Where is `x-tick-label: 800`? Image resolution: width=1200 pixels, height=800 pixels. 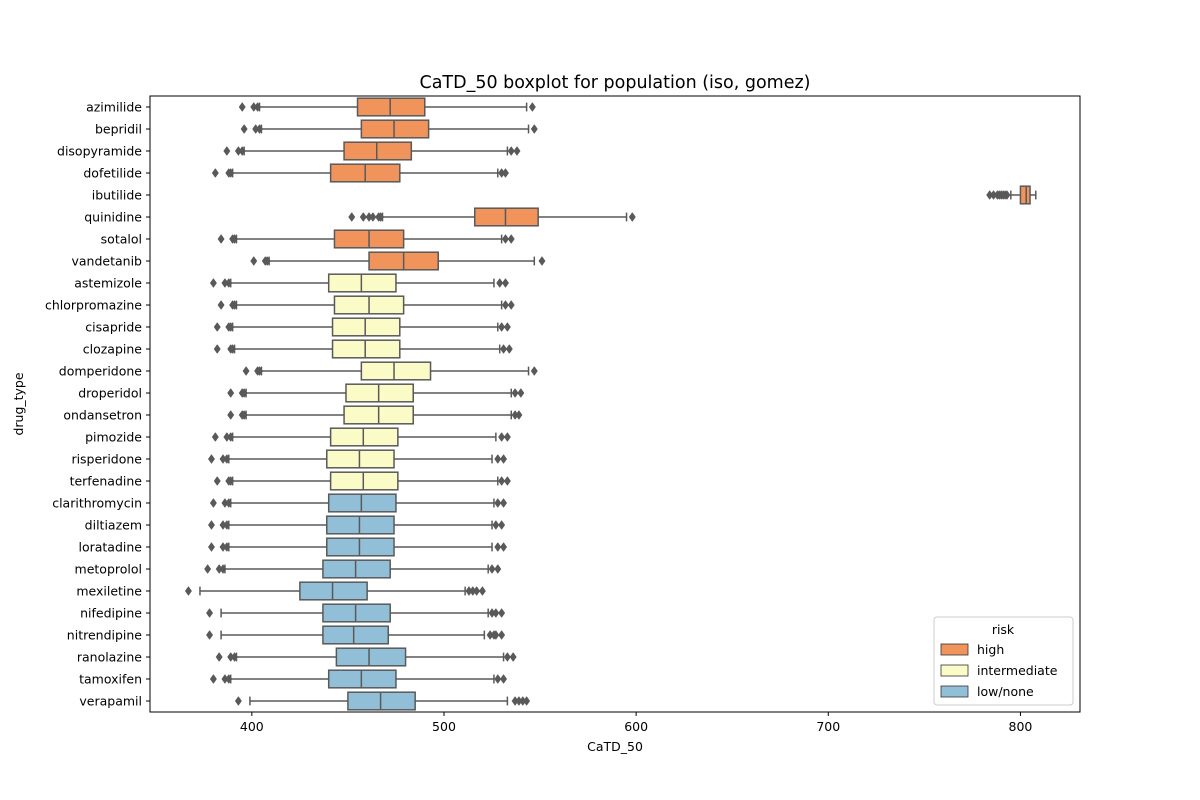
x-tick-label: 800 is located at coordinates (1021, 726).